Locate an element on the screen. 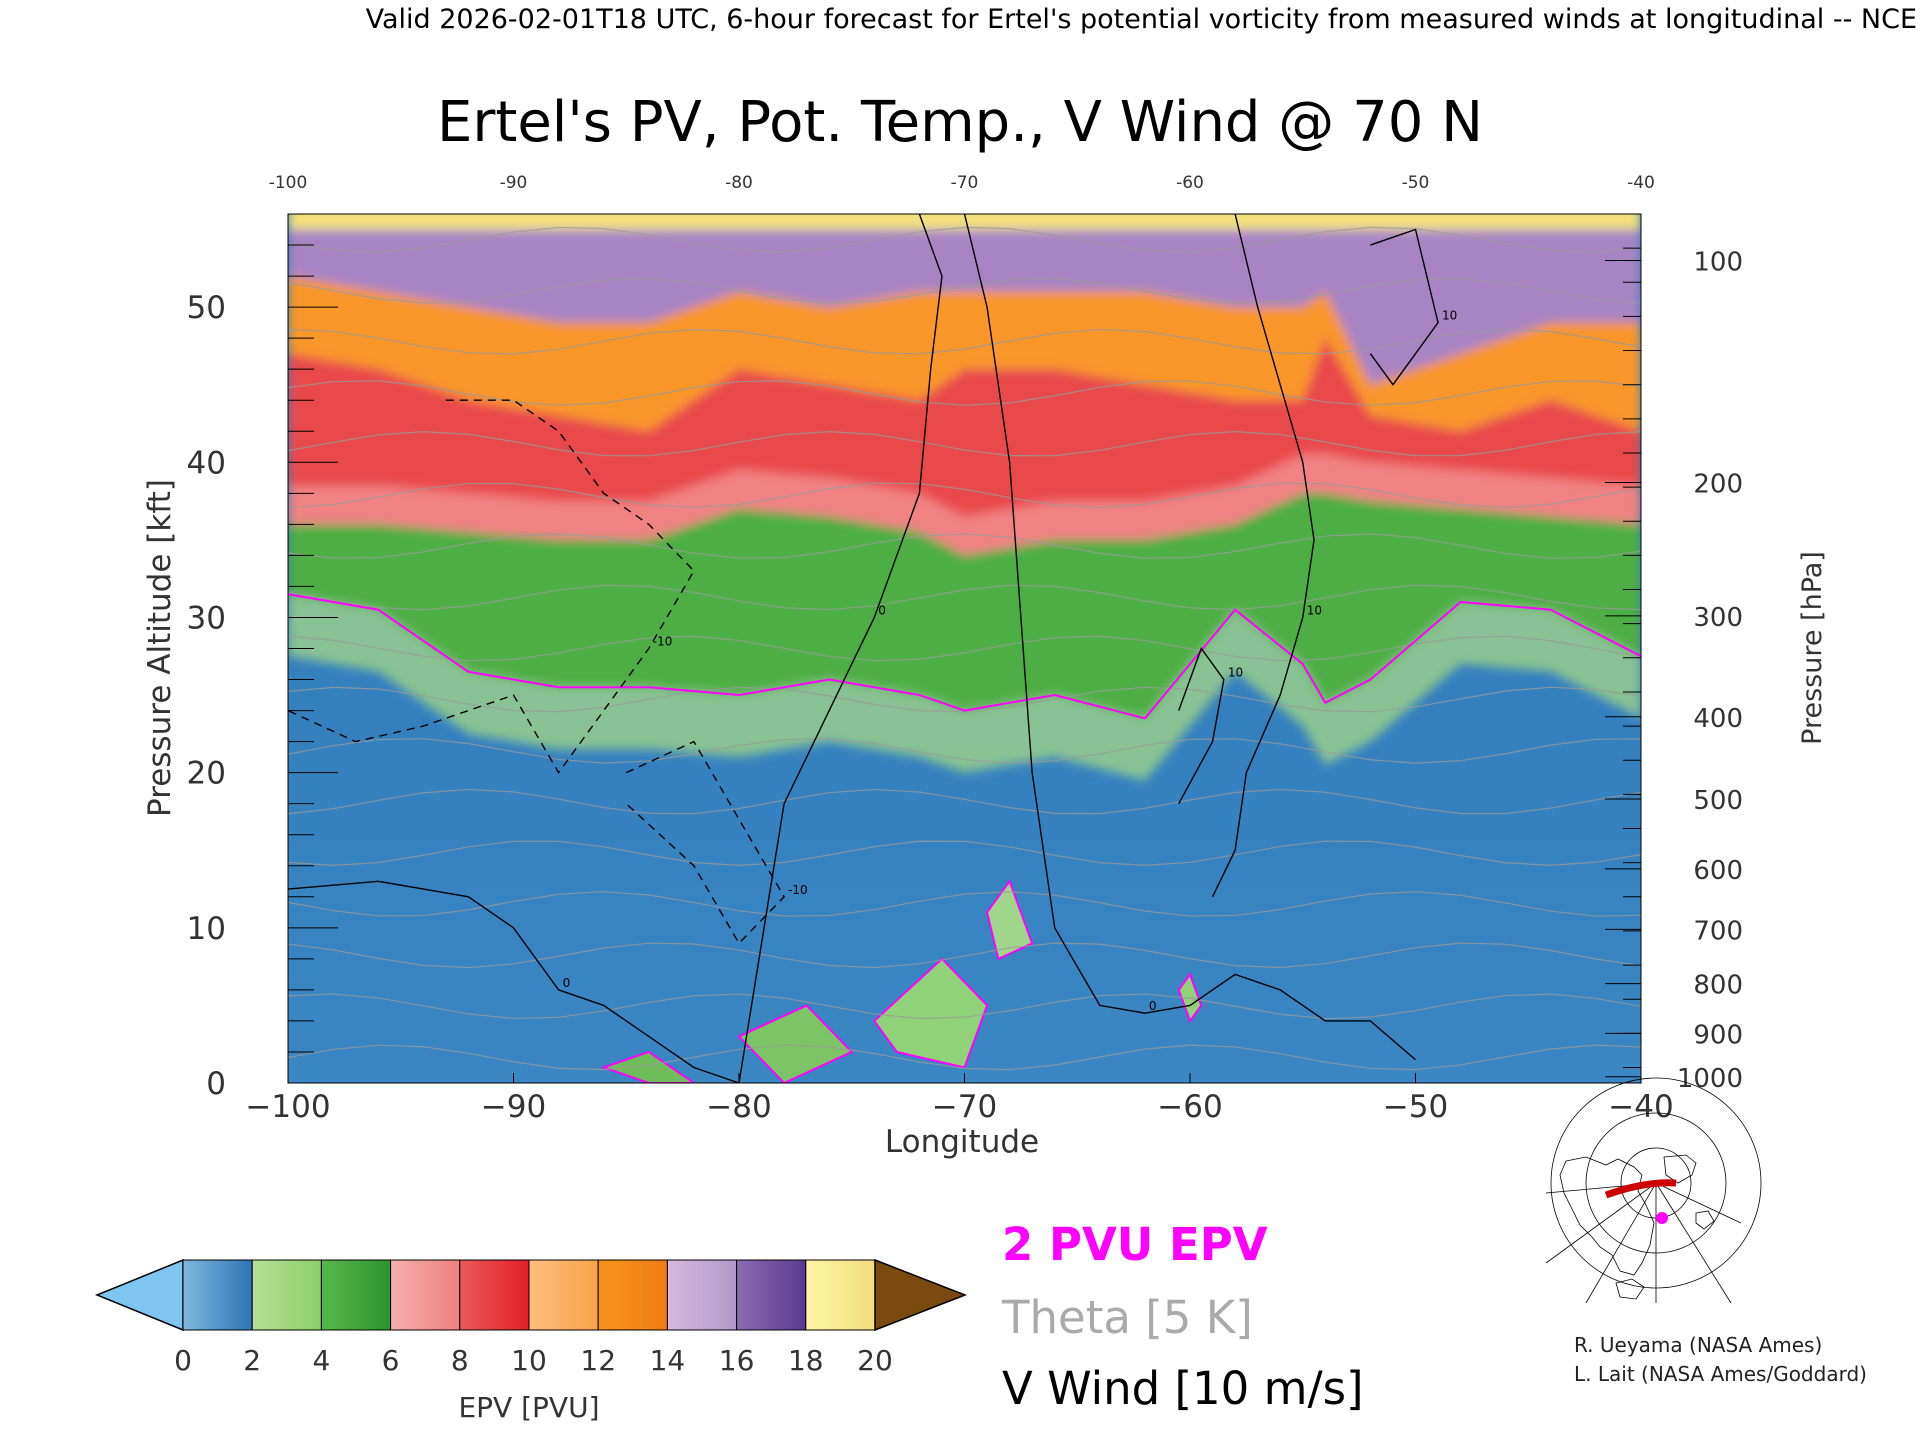 This screenshot has height=1440, width=1920. y-axis-left: 0 10 20 30 40 50 is located at coordinates (262, 657).